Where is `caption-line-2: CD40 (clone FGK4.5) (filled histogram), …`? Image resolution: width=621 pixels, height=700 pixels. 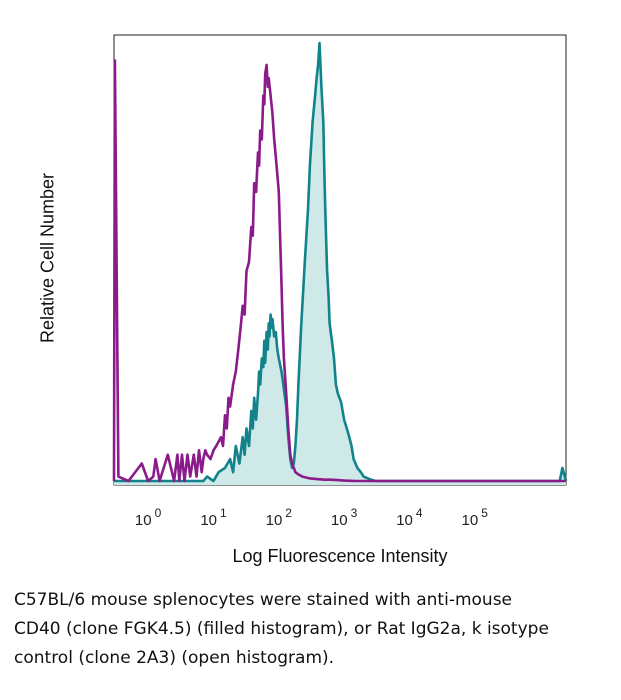 caption-line-2: CD40 (clone FGK4.5) (filled histogram), … is located at coordinates (281, 629).